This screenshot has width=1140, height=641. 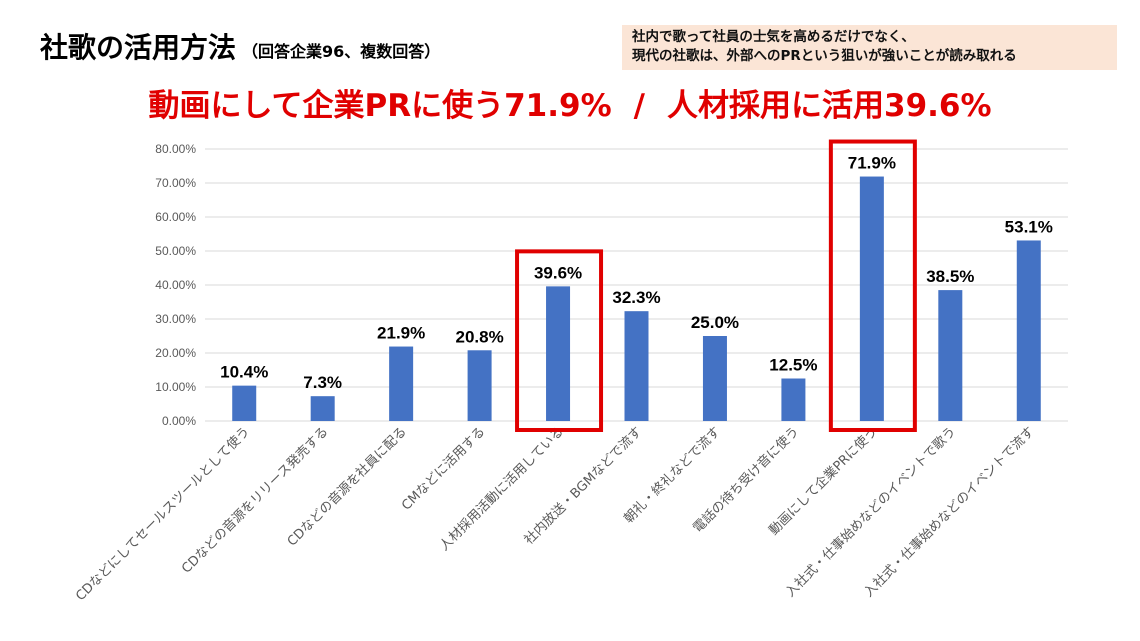 I want to click on data-label: 25.0%, so click(x=715, y=322).